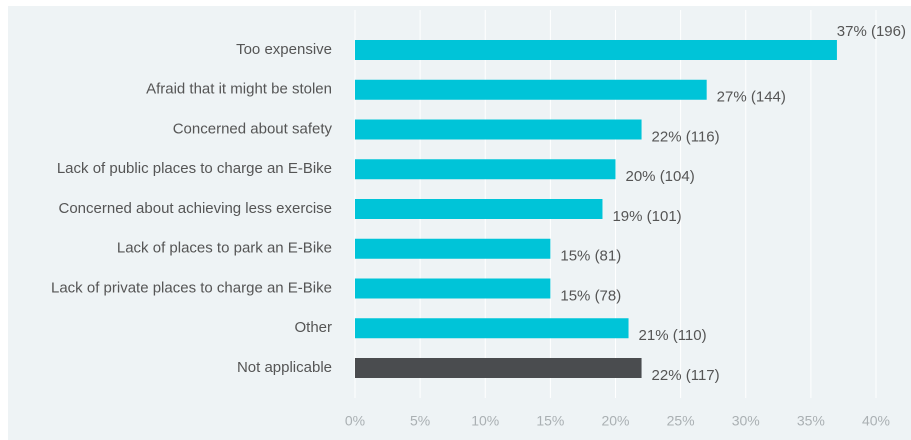 The image size is (911, 440). I want to click on y-tick-label: Lack of places to park an E-Bike, so click(224, 248).